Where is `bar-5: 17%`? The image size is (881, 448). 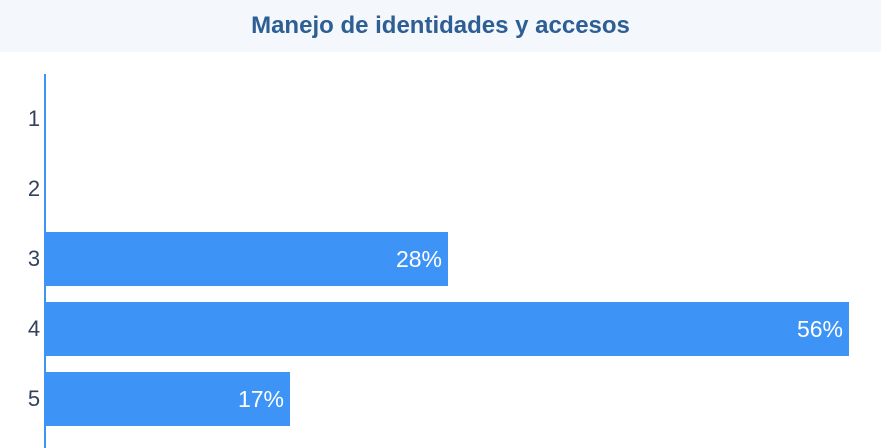 bar-5: 17% is located at coordinates (168, 399).